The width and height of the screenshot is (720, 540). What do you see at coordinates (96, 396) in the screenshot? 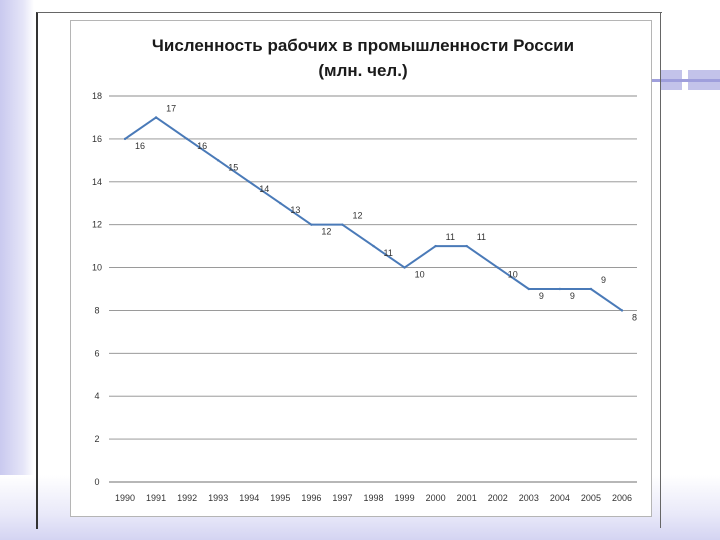
I see `y-tick-label: 4` at bounding box center [96, 396].